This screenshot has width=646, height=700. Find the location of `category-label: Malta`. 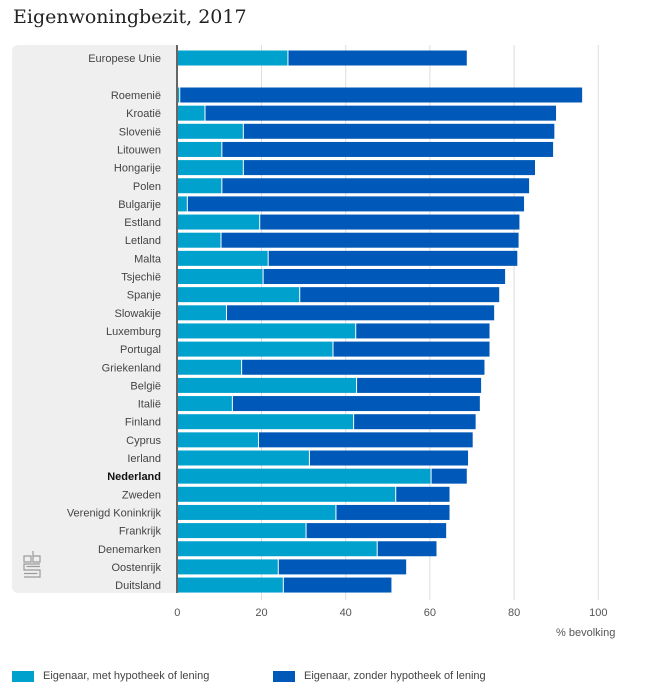

category-label: Malta is located at coordinates (148, 259).